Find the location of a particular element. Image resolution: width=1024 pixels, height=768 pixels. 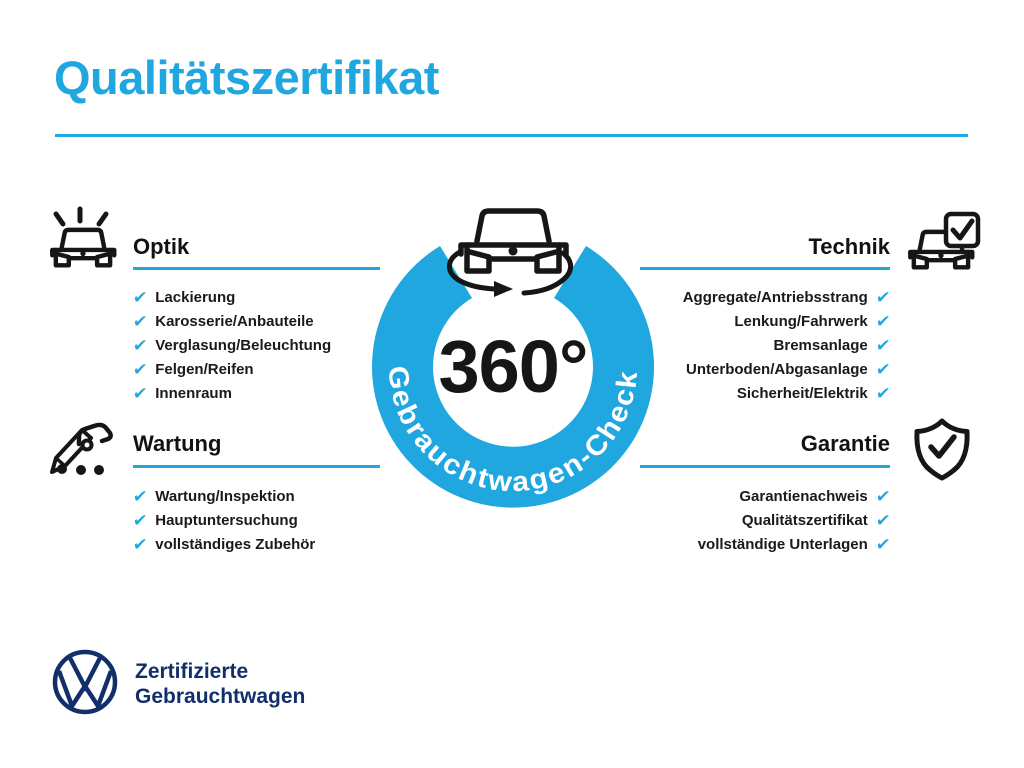

checklist-item: Aggregate/Antriebsstrang ✔ is located at coordinates (725, 297).